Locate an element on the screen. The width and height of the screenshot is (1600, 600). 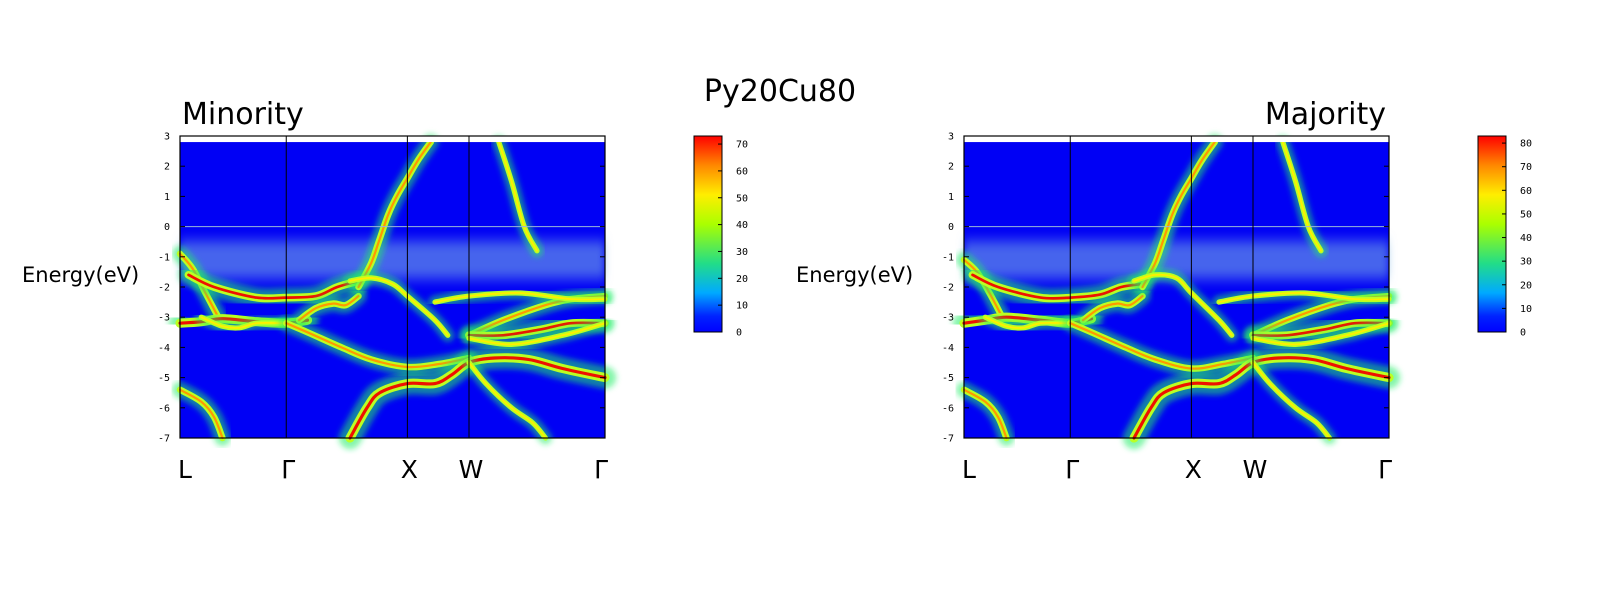
majority-cbtick-label-7: 10 is located at coordinates (1526, 309).